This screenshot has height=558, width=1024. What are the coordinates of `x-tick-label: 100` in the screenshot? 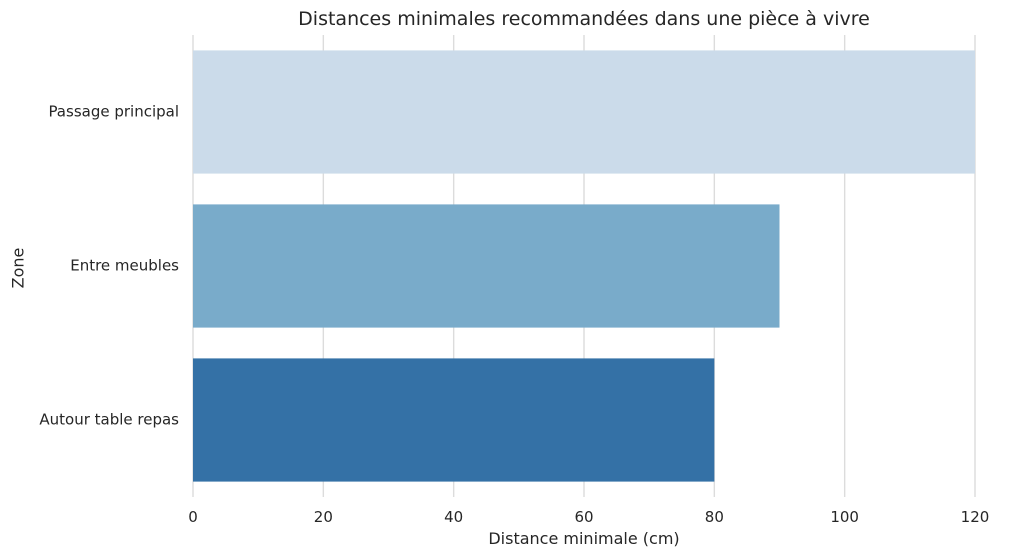 It's located at (844, 517).